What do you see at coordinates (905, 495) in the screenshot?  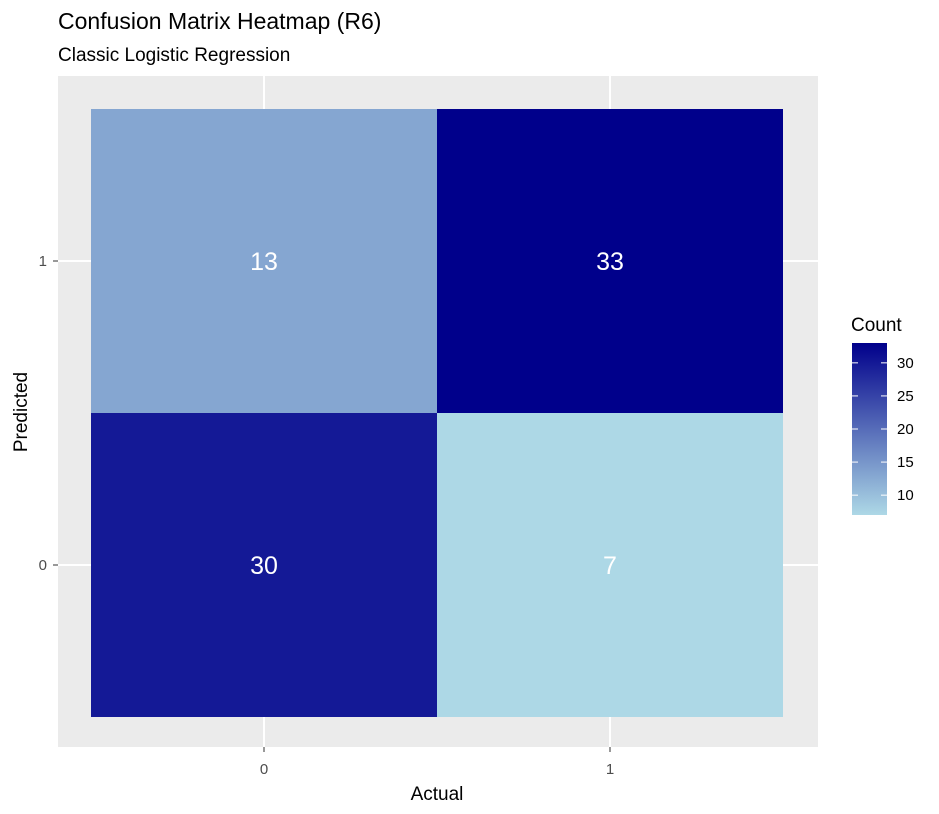 I see `legend-tick-label: 10` at bounding box center [905, 495].